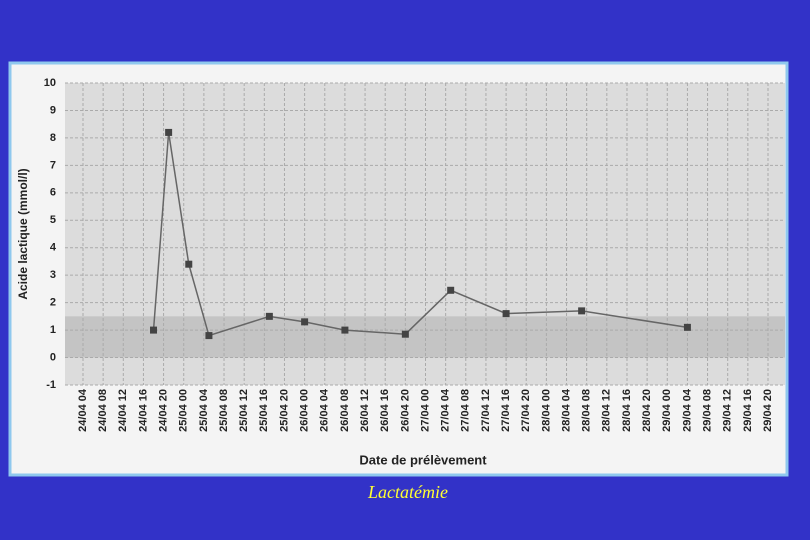 Image resolution: width=810 pixels, height=540 pixels. What do you see at coordinates (425, 337) in the screenshot?
I see `reference-band` at bounding box center [425, 337].